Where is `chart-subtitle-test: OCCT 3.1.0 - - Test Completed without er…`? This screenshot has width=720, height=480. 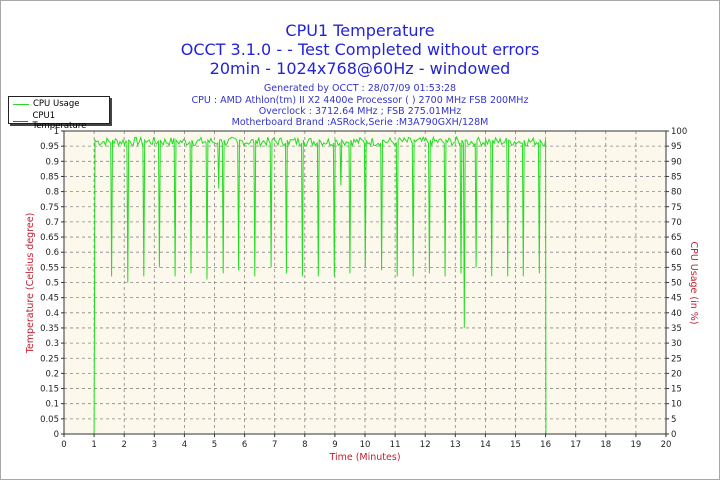 chart-subtitle-test: OCCT 3.1.0 - - Test Completed without er… is located at coordinates (360, 49).